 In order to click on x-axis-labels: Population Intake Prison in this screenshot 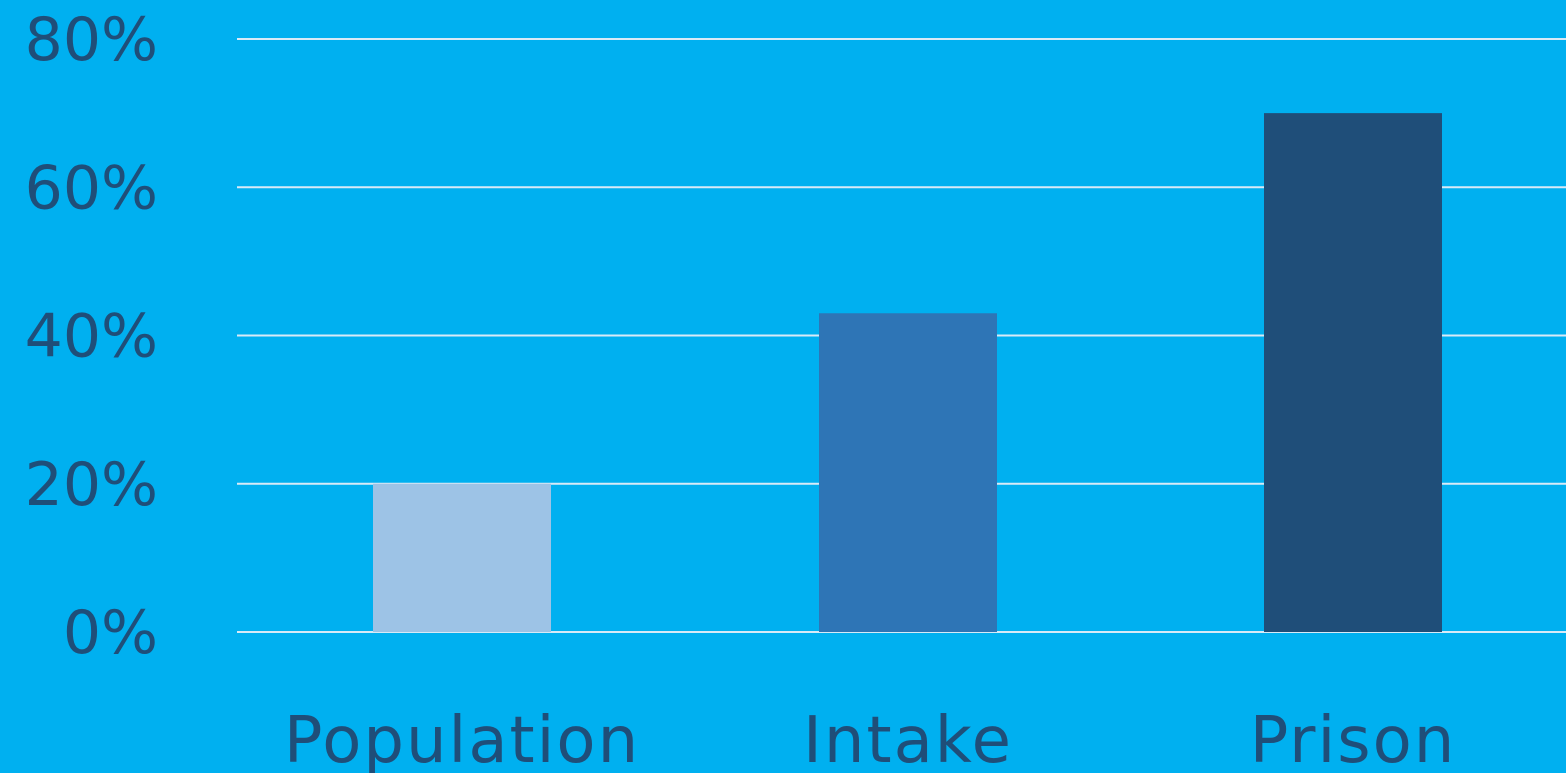, I will do `click(870, 738)`.